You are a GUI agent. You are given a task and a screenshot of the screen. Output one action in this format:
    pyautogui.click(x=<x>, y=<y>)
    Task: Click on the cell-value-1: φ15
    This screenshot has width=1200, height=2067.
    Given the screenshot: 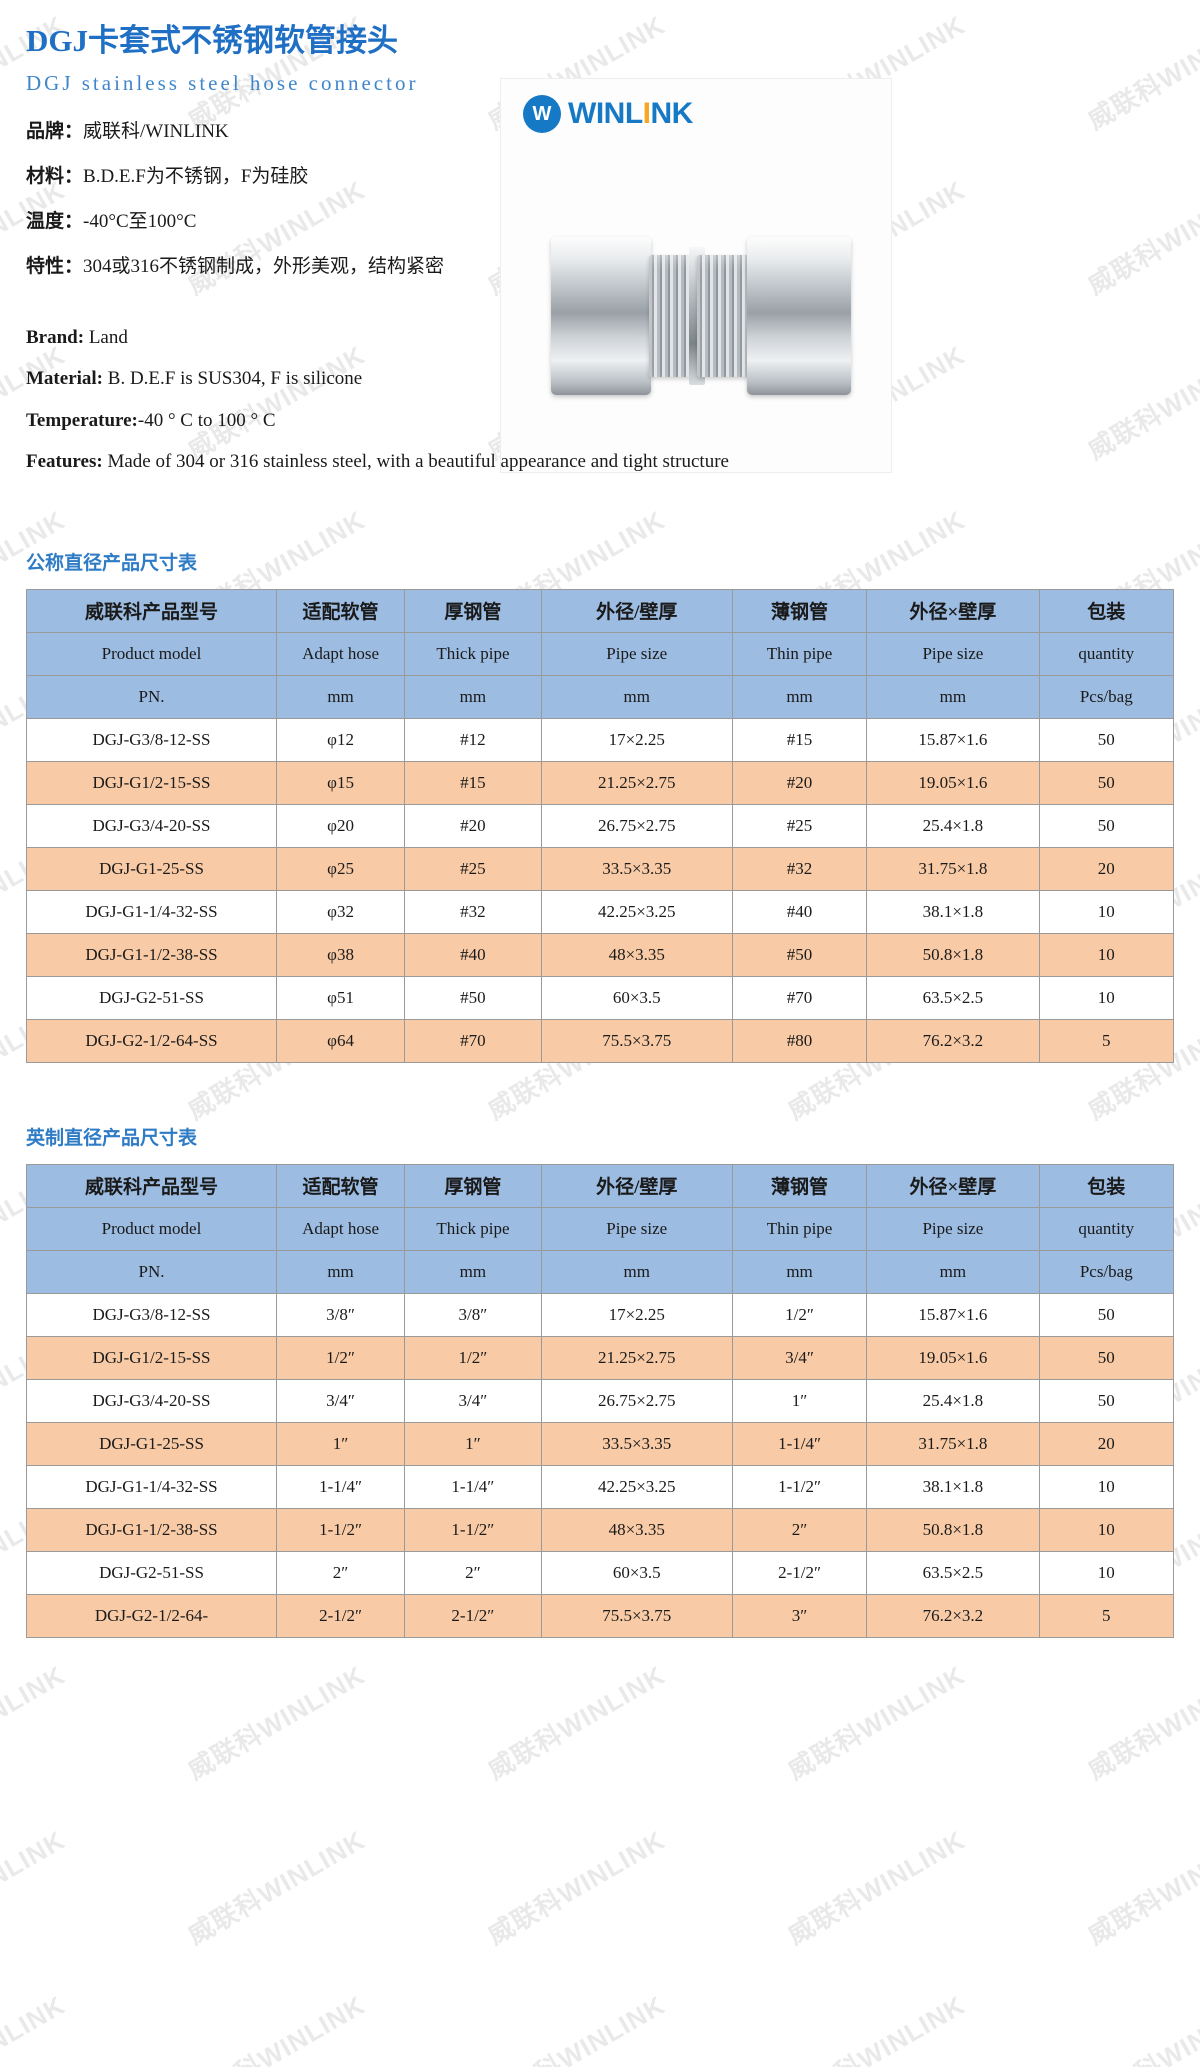 What is the action you would take?
    pyautogui.click(x=340, y=782)
    